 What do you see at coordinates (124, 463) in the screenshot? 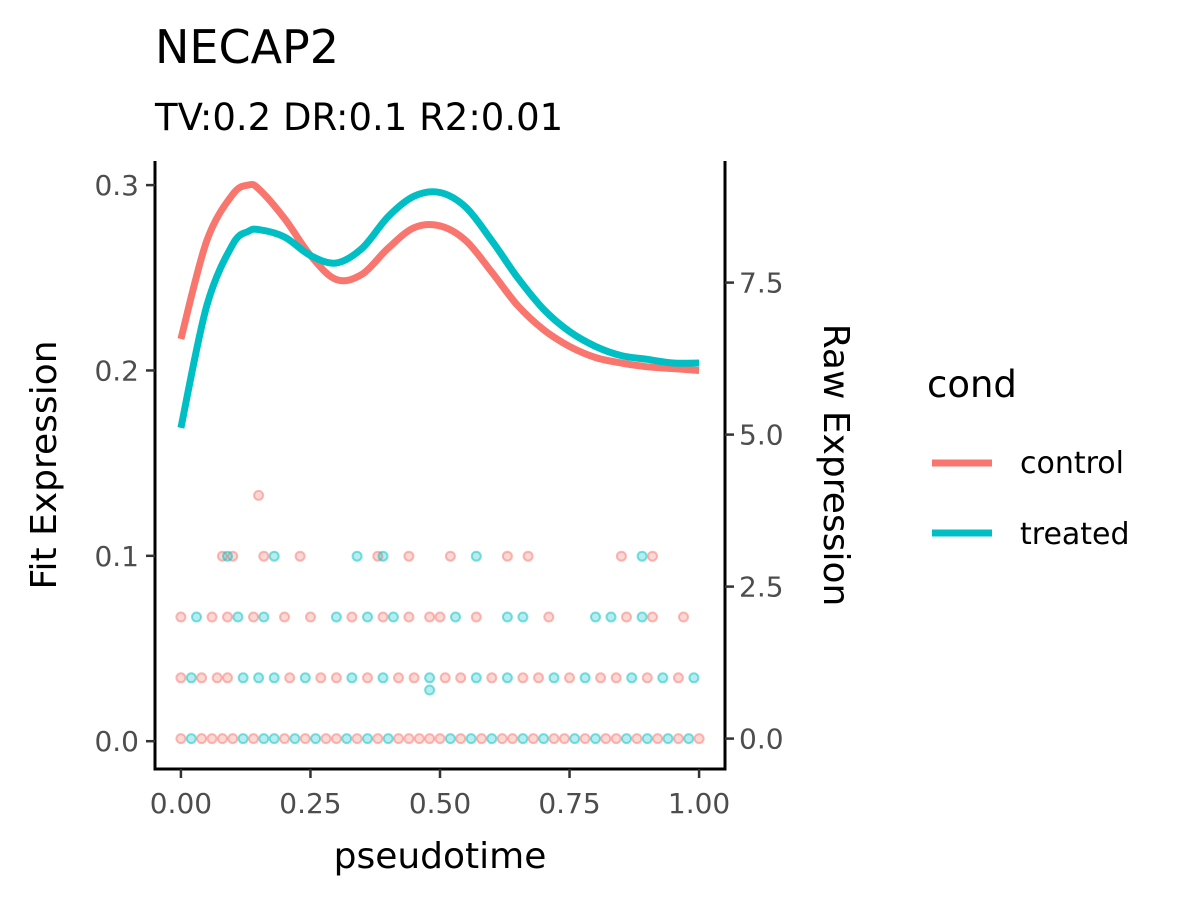
I see `y-axis-left-ticks: 0.0 0.1 0.2 0.3` at bounding box center [124, 463].